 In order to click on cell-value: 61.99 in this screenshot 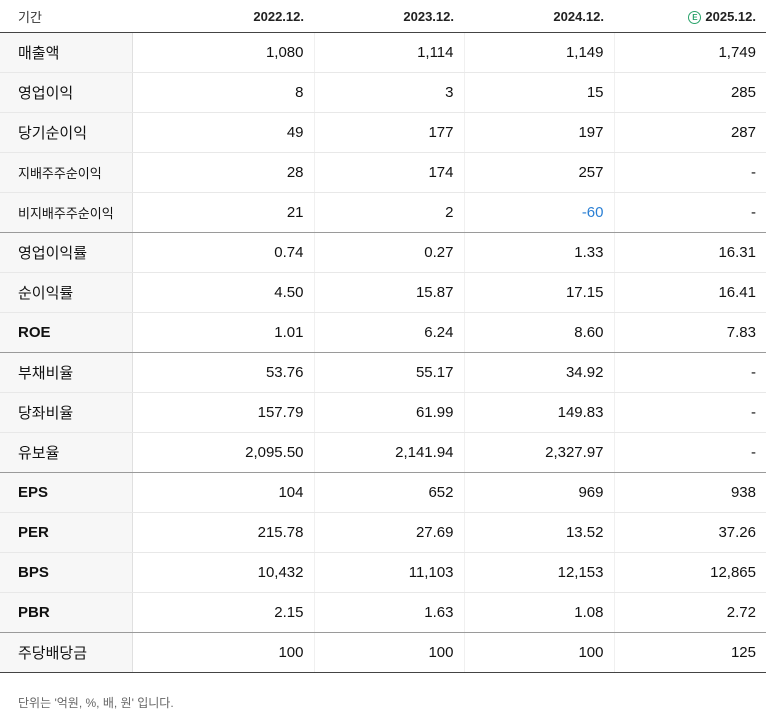, I will do `click(389, 412)`.